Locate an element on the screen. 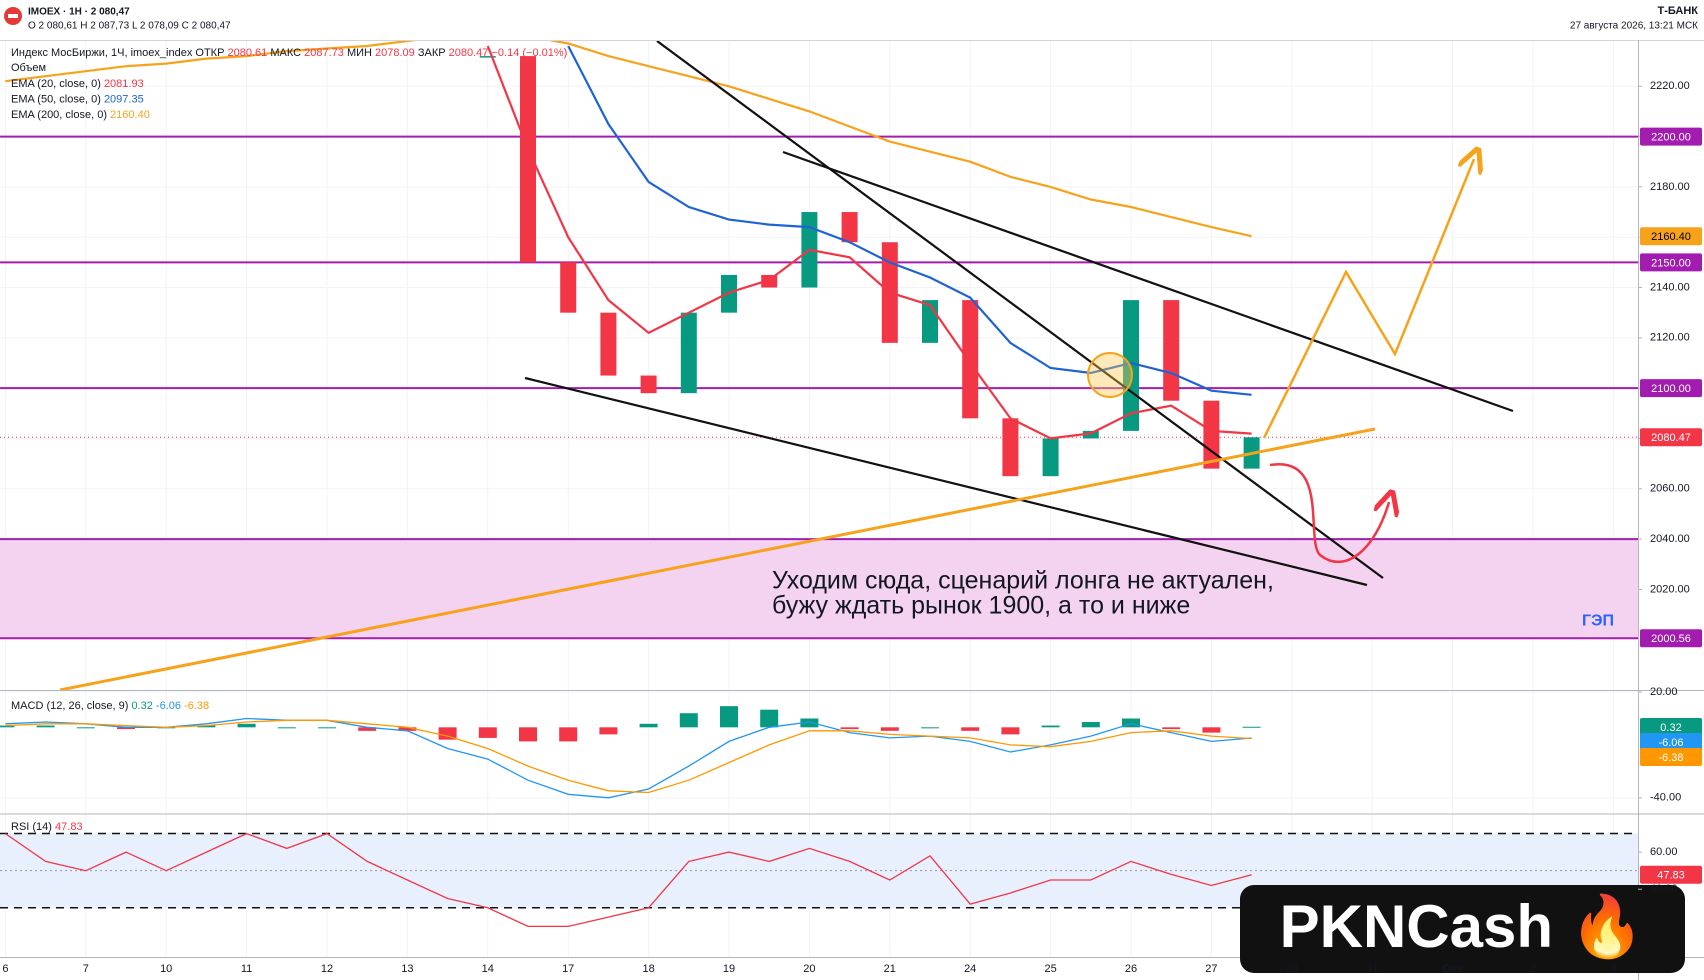 The image size is (1704, 980). x-tick-label: 11 is located at coordinates (246, 969).